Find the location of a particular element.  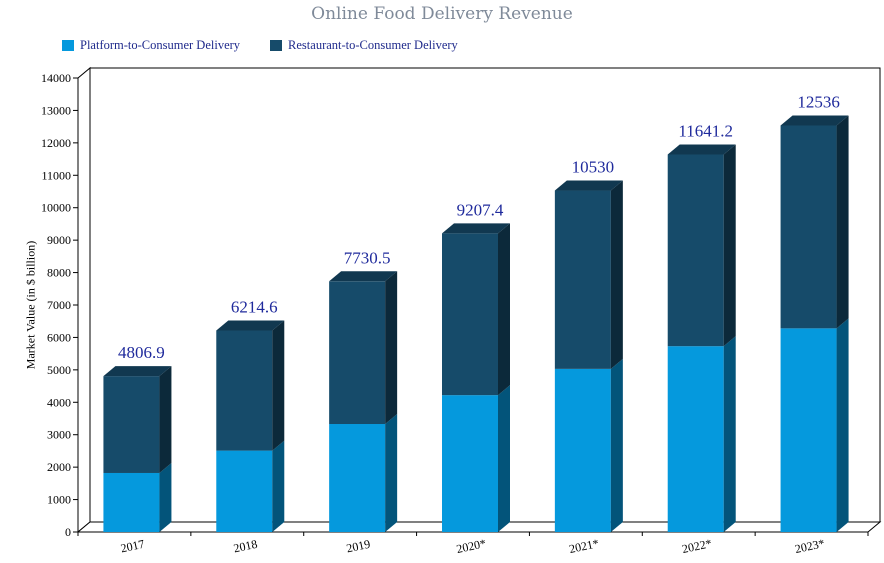

x-tick-label: 2021* is located at coordinates (584, 546).